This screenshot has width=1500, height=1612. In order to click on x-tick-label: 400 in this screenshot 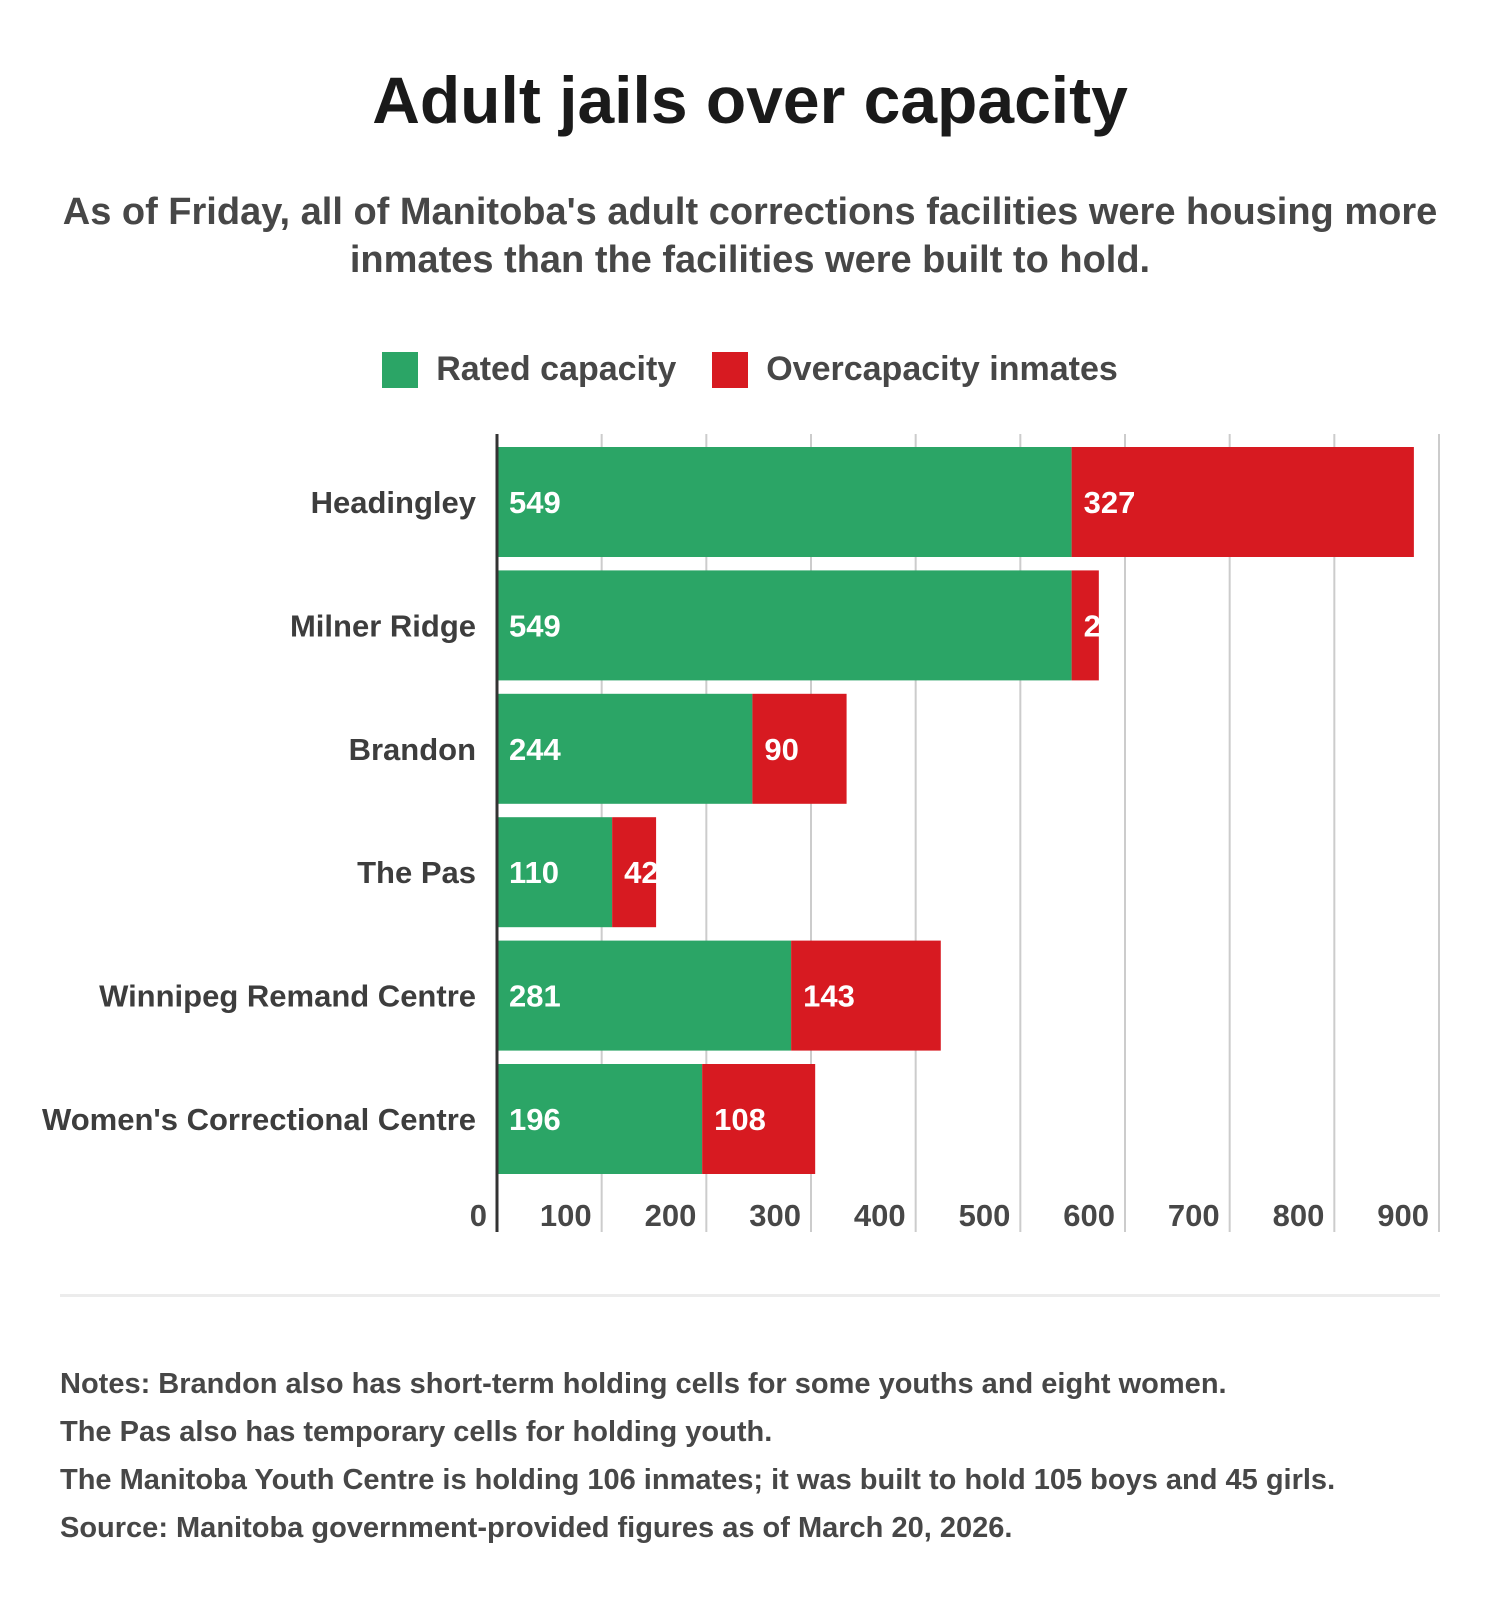, I will do `click(880, 1215)`.